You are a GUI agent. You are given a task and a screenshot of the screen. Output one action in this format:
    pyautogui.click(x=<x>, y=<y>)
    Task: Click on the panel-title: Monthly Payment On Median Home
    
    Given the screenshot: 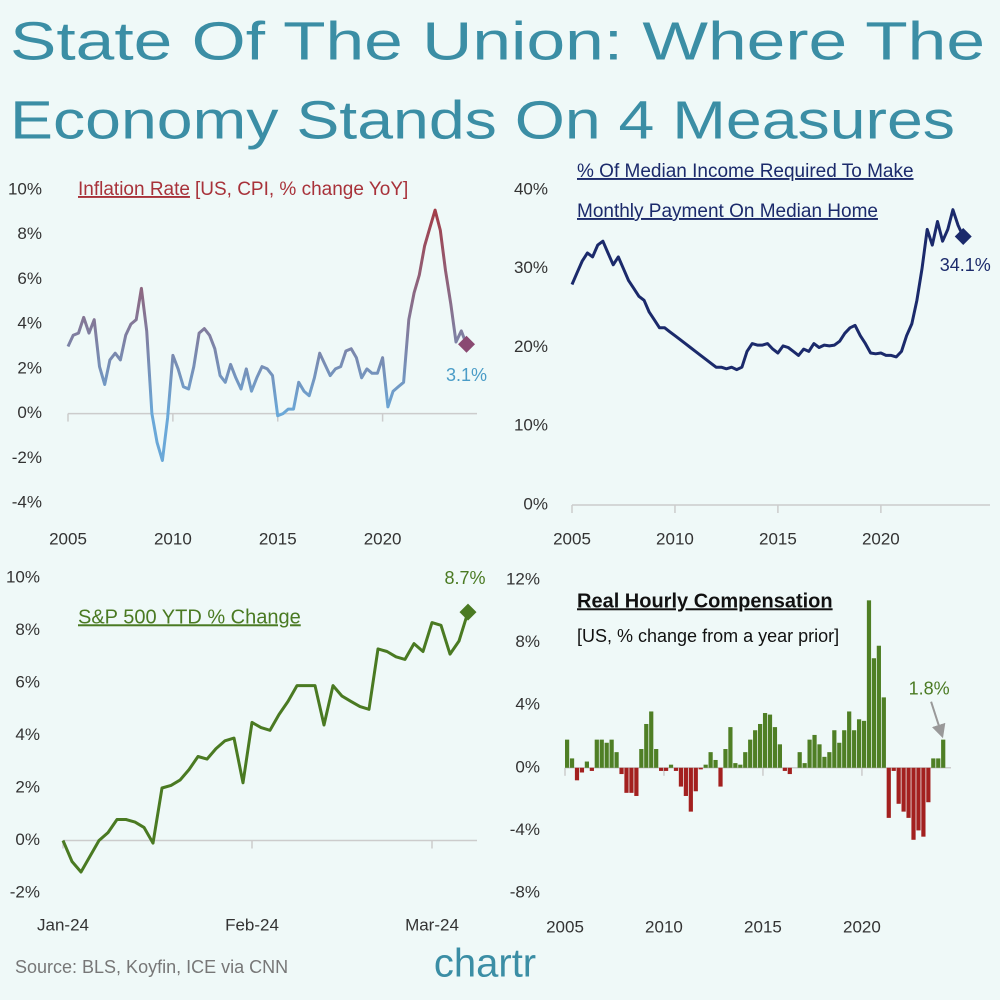 What is the action you would take?
    pyautogui.click(x=727, y=211)
    